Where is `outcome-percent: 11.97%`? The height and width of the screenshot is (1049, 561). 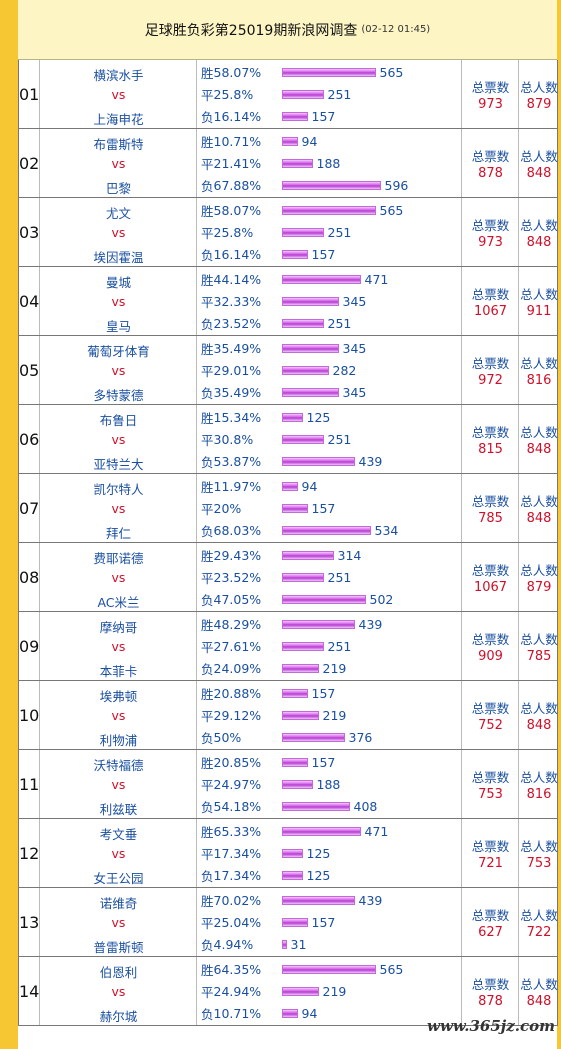
outcome-percent: 11.97% is located at coordinates (237, 486).